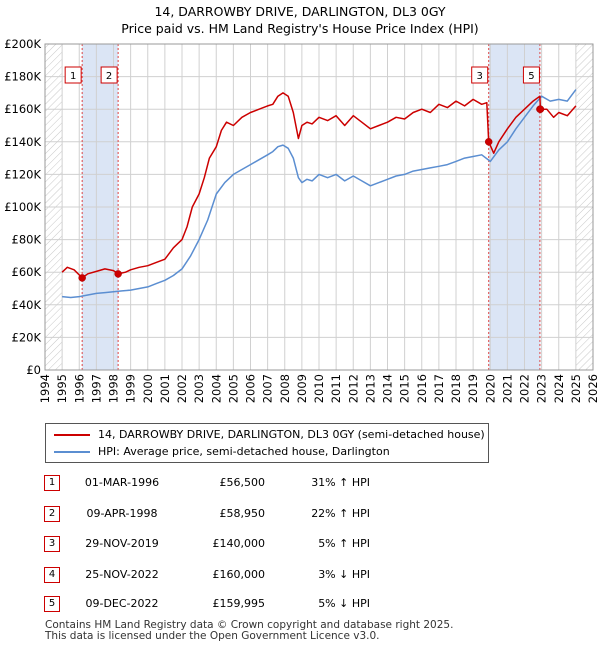  Describe the element at coordinates (300, 11) in the screenshot. I see `title-line-1: 14, DARROWBY DRIVE, DARLINGTON, DL3 0GY` at that location.